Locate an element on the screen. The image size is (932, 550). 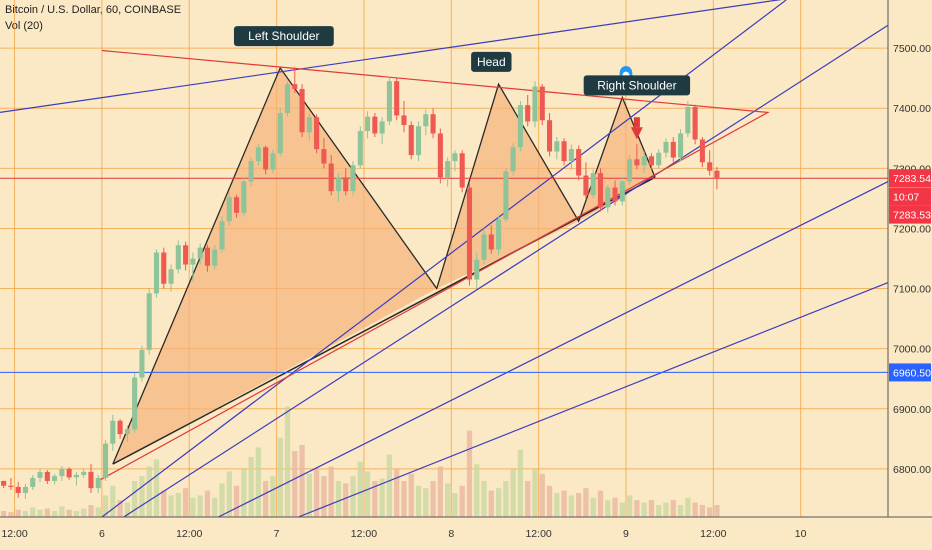
price-axis is located at coordinates (910, 275).